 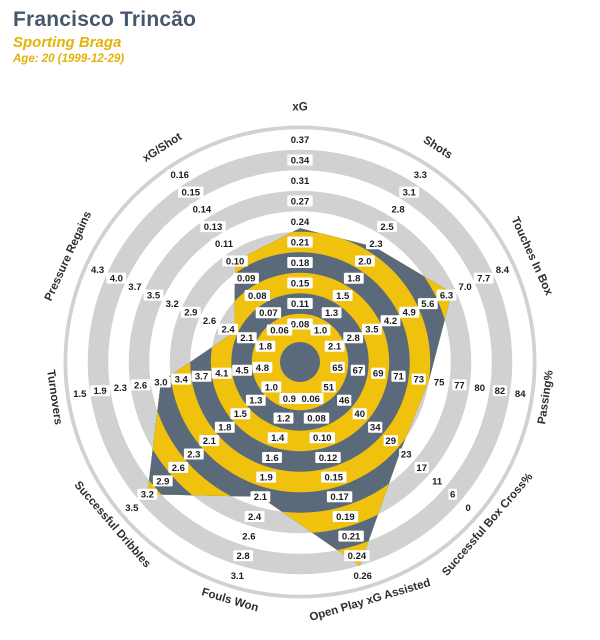 What do you see at coordinates (209, 321) in the screenshot?
I see `tick-label: 2.6` at bounding box center [209, 321].